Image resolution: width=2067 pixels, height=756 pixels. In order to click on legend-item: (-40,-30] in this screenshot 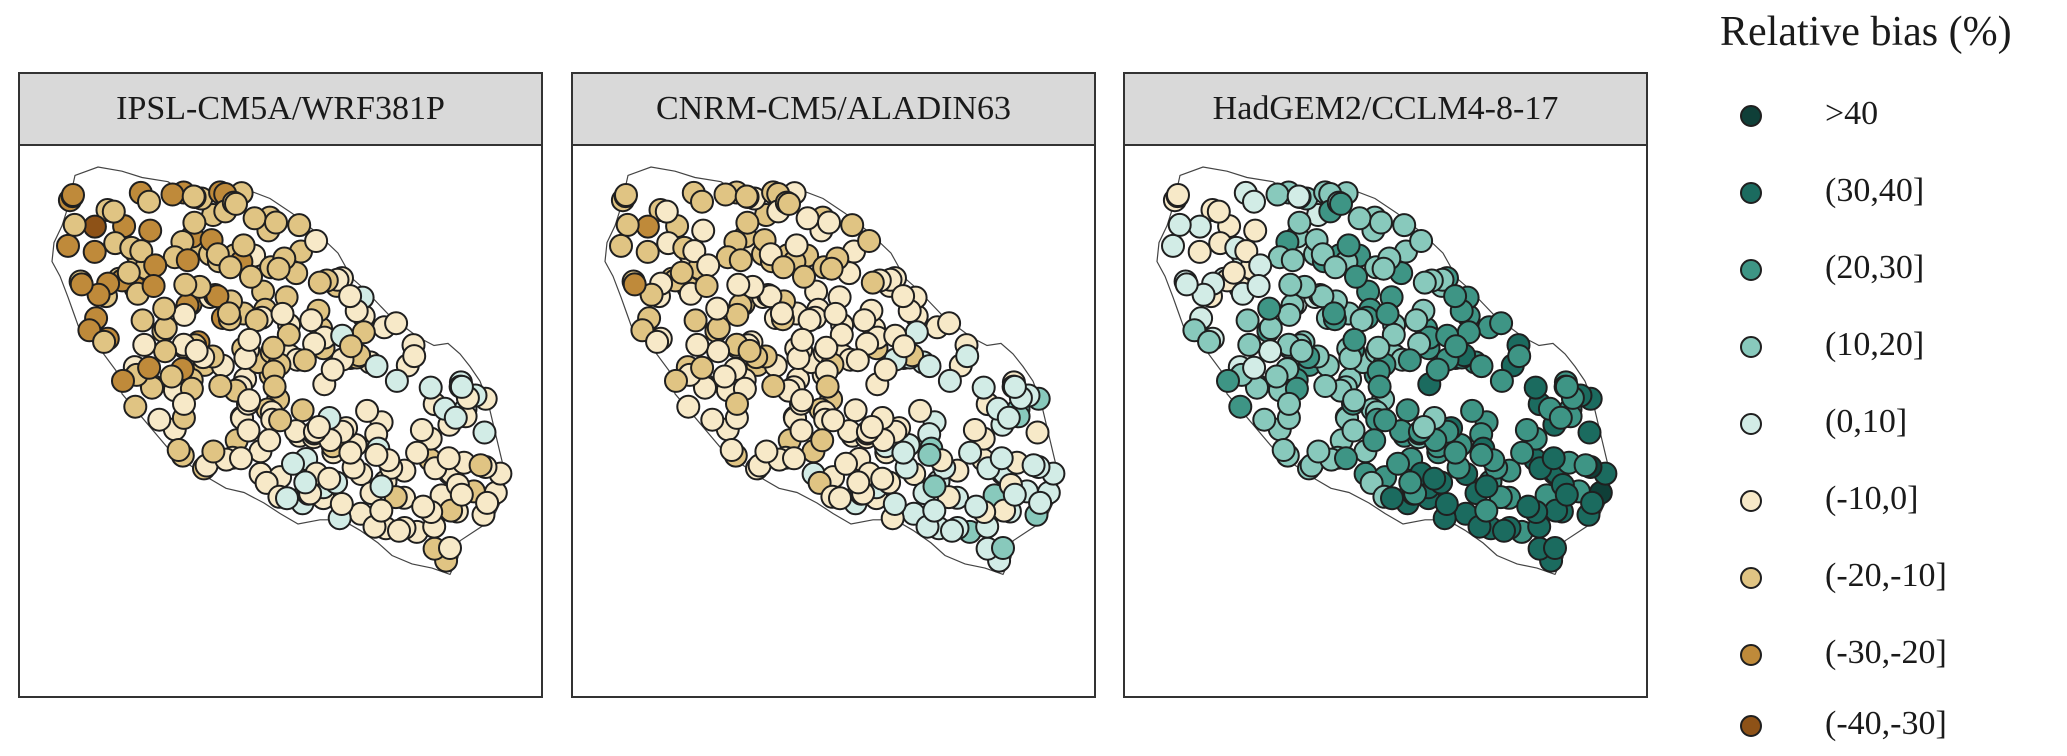, I will do `click(1890, 725)`.